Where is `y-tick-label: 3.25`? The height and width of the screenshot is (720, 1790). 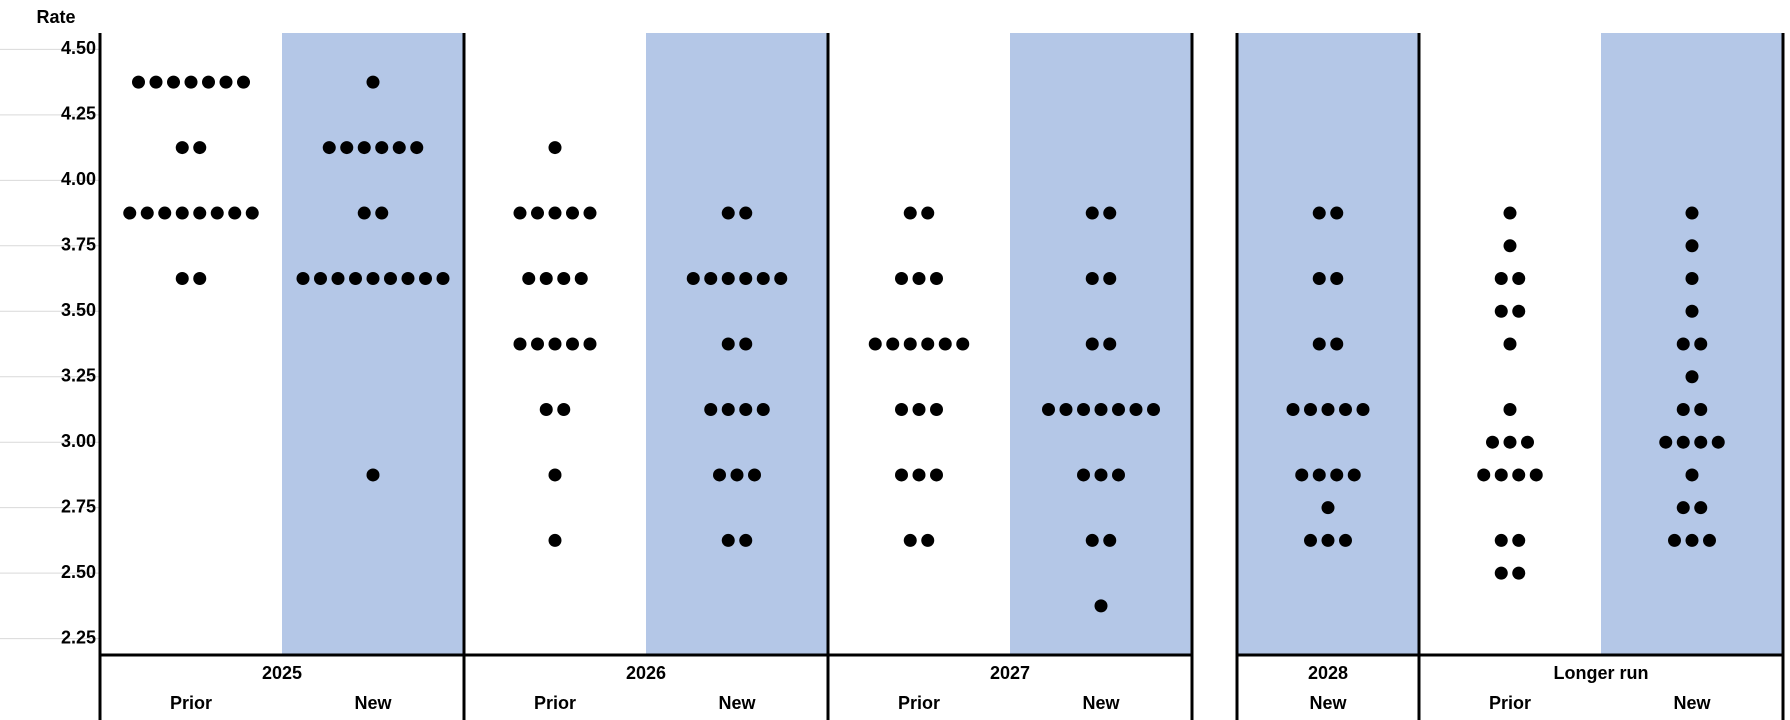
y-tick-label: 3.25 is located at coordinates (78, 375).